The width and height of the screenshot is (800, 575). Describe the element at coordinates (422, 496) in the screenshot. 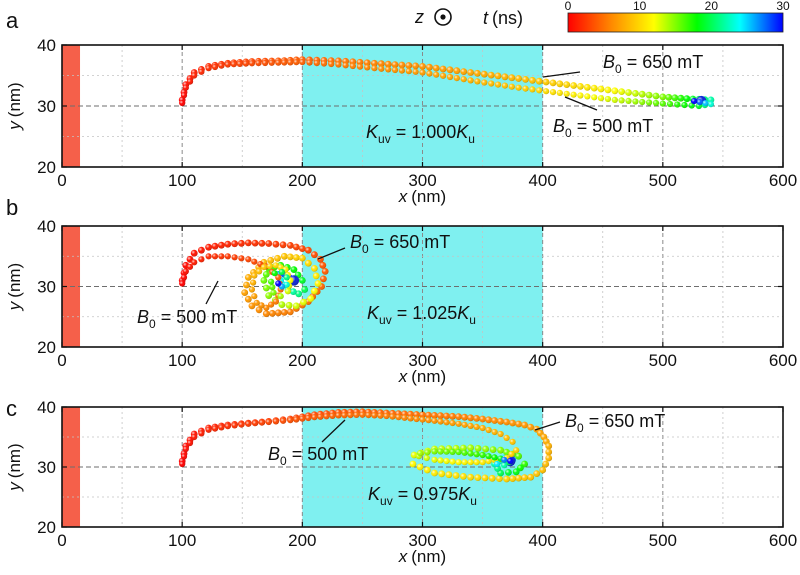

I see `anisotropy-label: Kuv = 0.975Ku` at that location.